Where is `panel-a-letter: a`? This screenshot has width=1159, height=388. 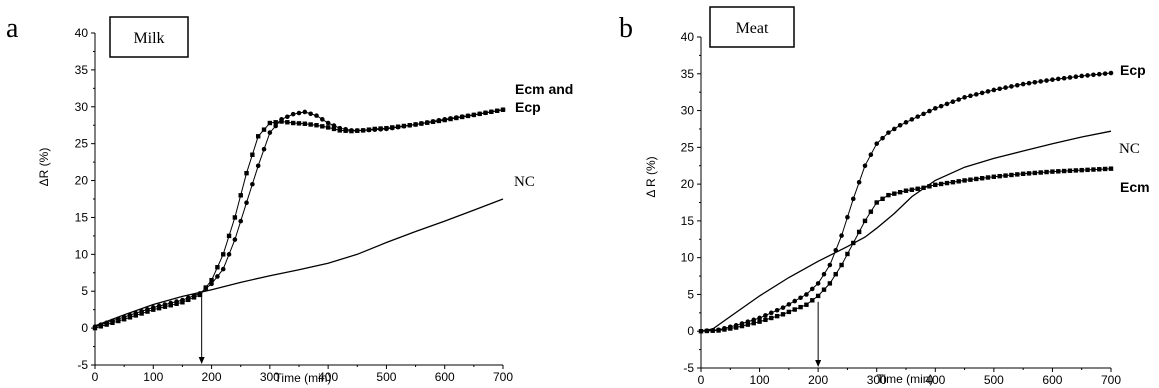 panel-a-letter: a is located at coordinates (12, 28).